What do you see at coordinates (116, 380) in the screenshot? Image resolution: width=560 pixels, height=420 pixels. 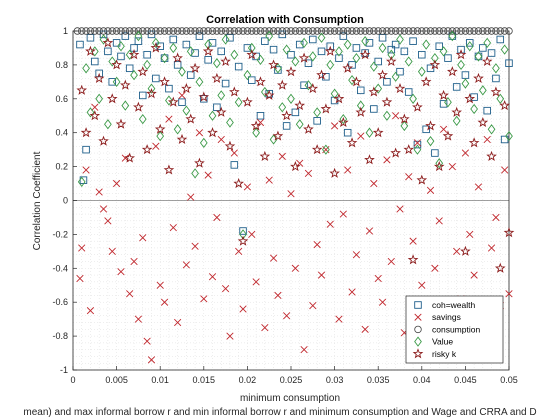 I see `x-tick-label: 0.005` at bounding box center [116, 380].